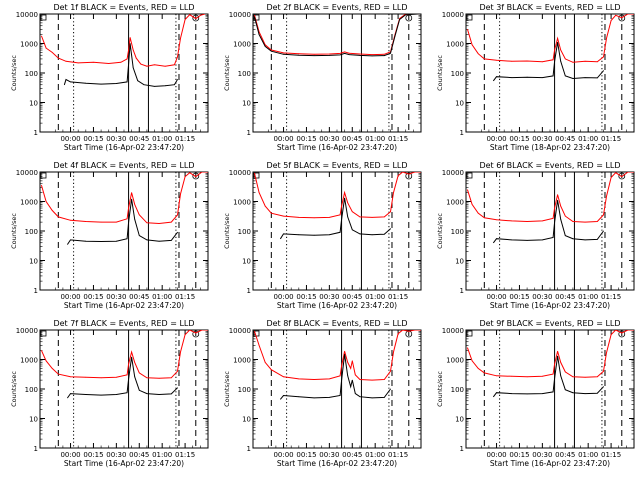 The height and width of the screenshot is (480, 640). I want to click on events-series-line, so click(335, 218).